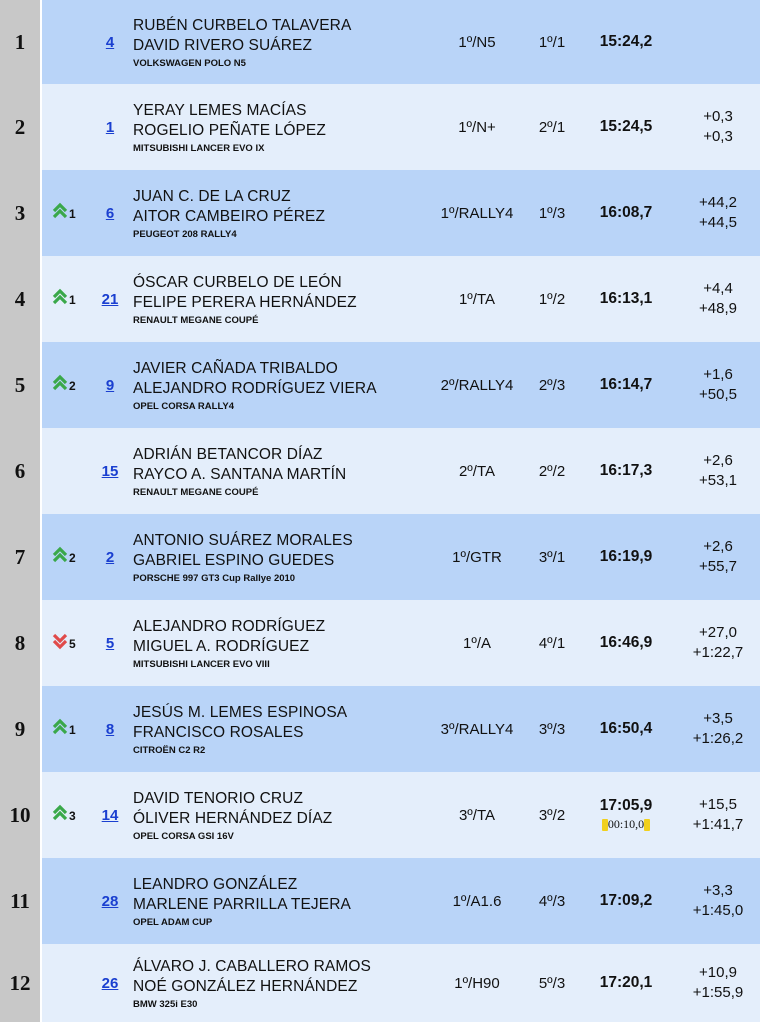 This screenshot has height=1024, width=760. Describe the element at coordinates (477, 901) in the screenshot. I see `class-position: 1º/A1.6` at that location.